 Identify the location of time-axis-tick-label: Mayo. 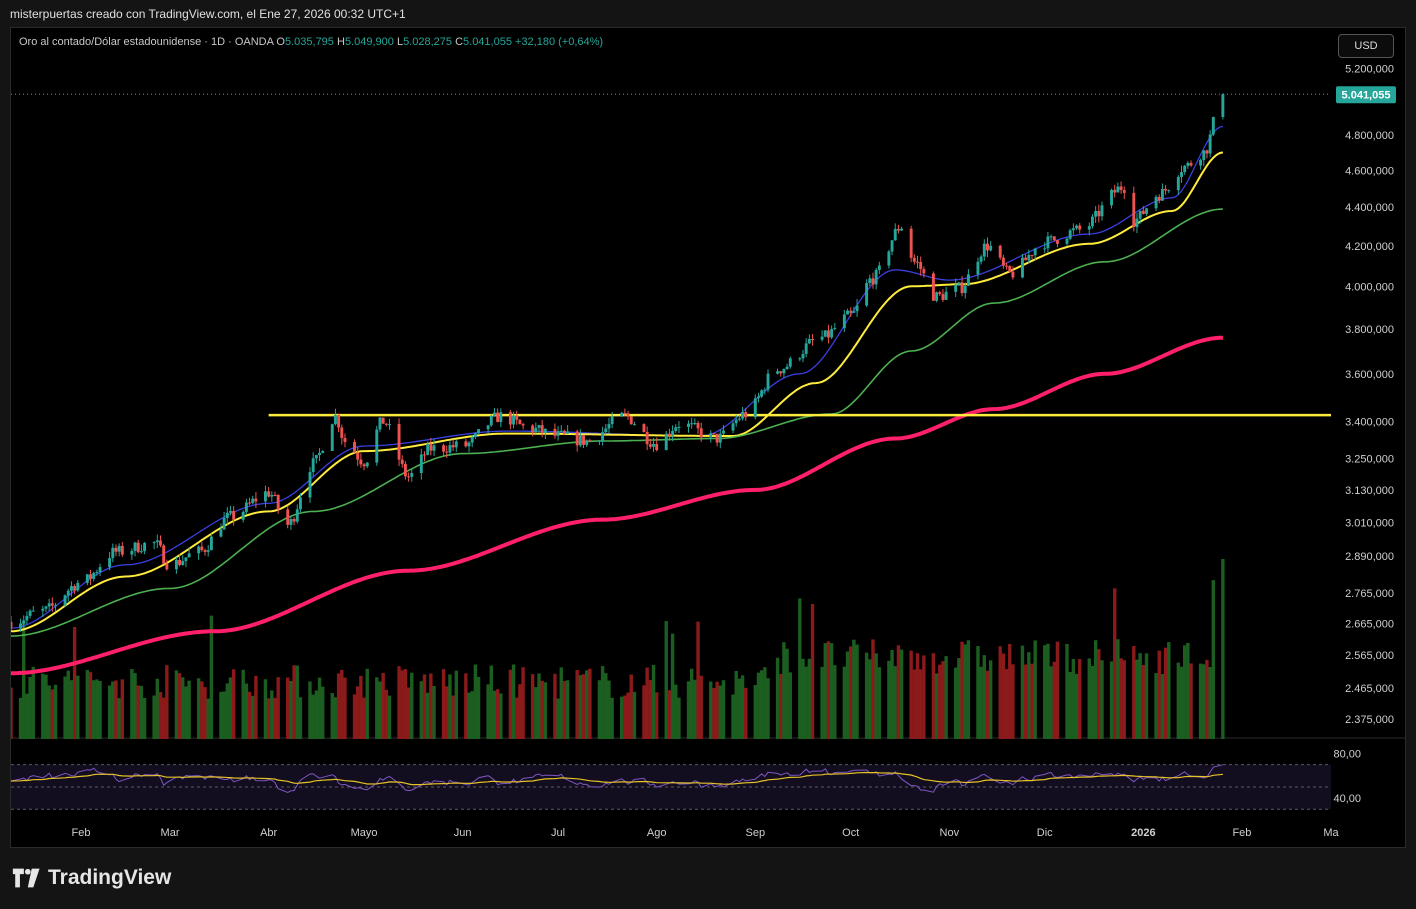
(364, 833).